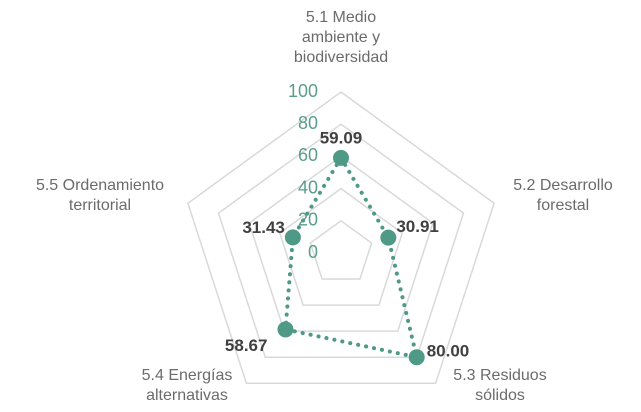 The image size is (641, 412). I want to click on data-label: 30.91, so click(417, 226).